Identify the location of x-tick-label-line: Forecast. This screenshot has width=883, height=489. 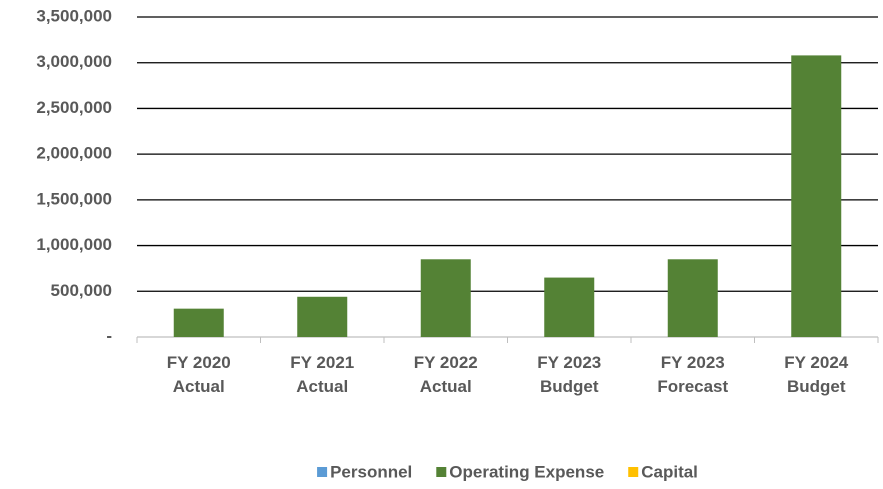
(692, 386).